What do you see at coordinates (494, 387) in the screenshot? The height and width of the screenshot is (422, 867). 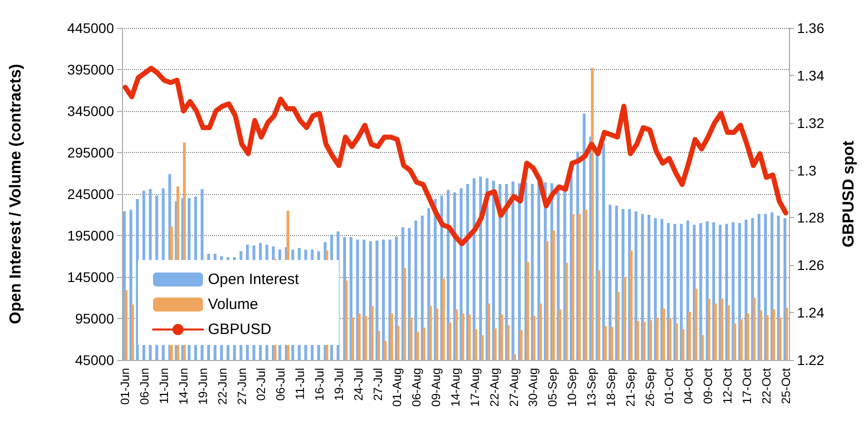 I see `x-tick-label: 22-Aug` at bounding box center [494, 387].